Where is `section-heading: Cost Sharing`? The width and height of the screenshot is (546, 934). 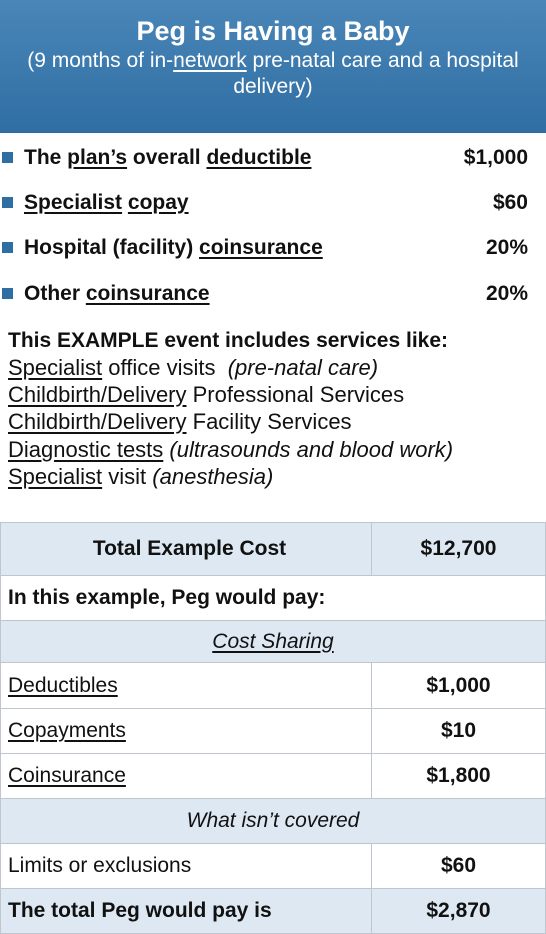 section-heading: Cost Sharing is located at coordinates (273, 641).